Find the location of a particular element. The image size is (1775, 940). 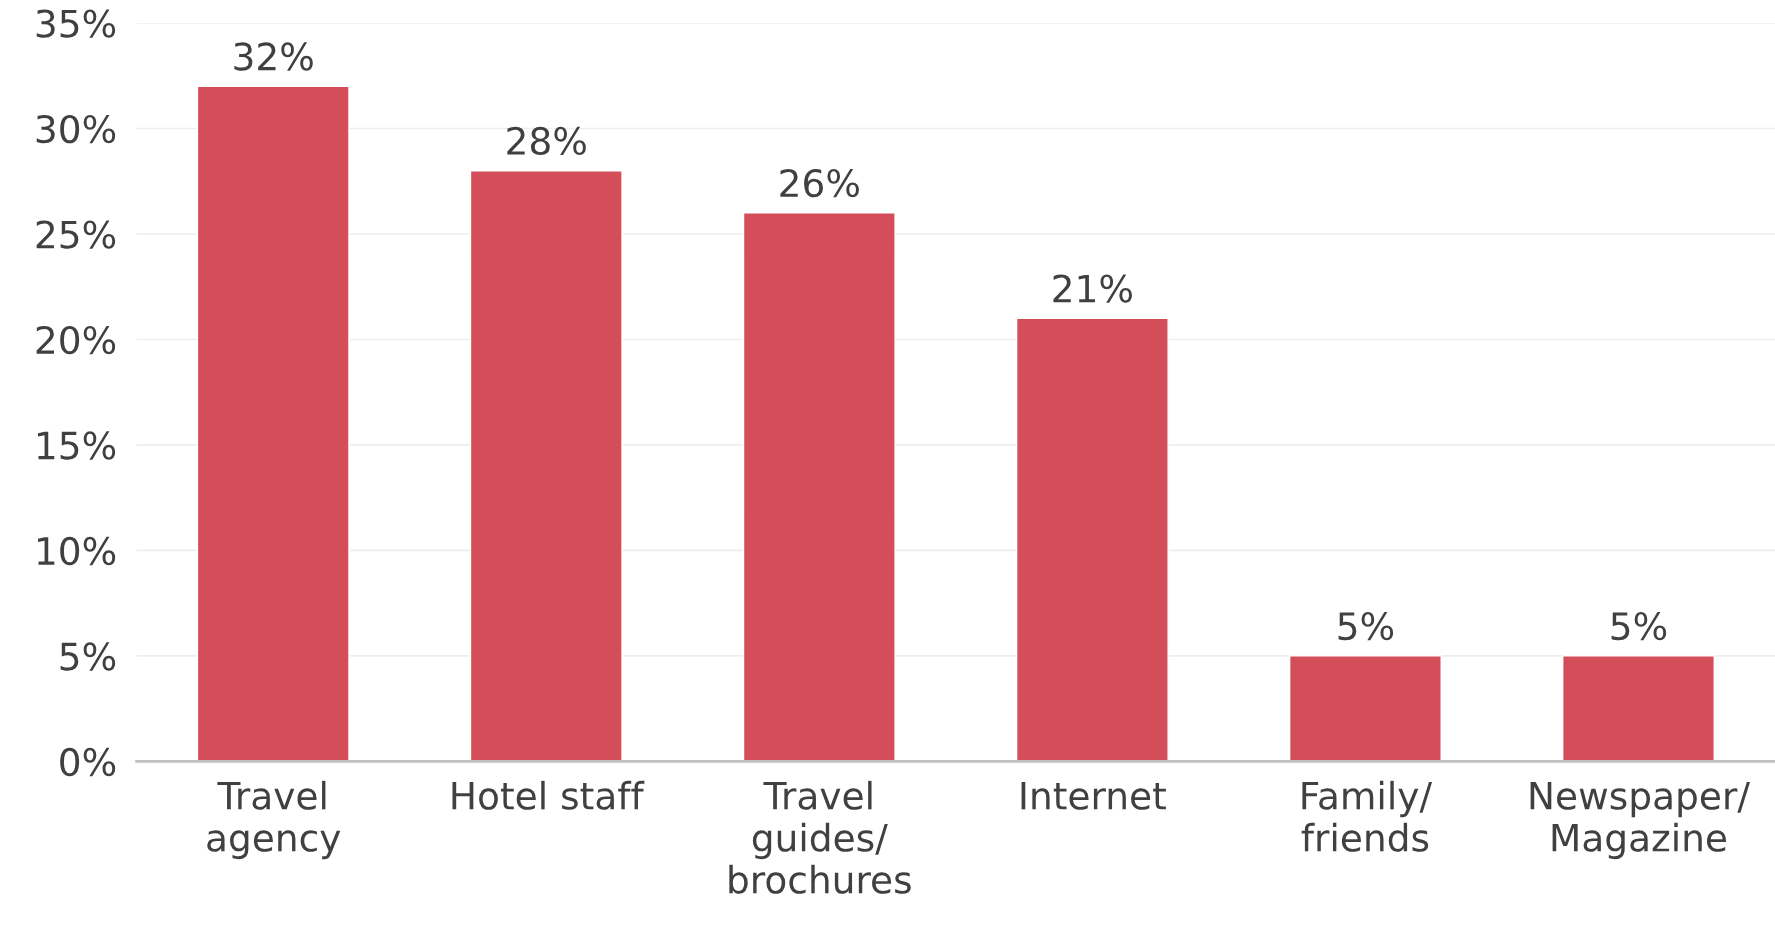

data-label: 26% is located at coordinates (819, 183).